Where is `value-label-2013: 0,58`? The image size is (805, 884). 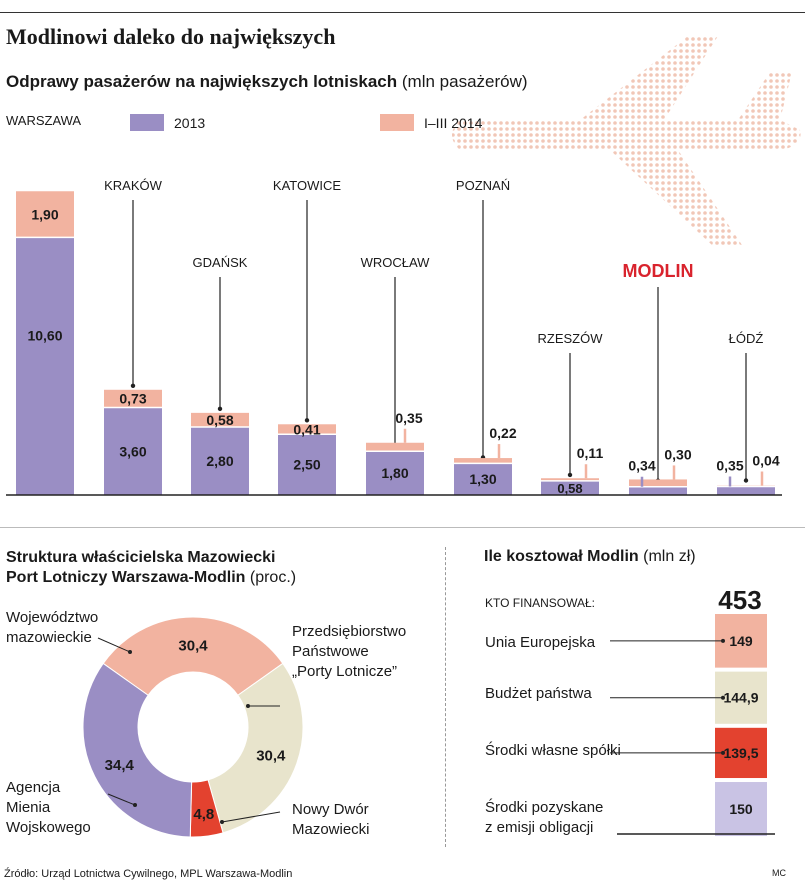
value-label-2013: 0,58 is located at coordinates (569, 488).